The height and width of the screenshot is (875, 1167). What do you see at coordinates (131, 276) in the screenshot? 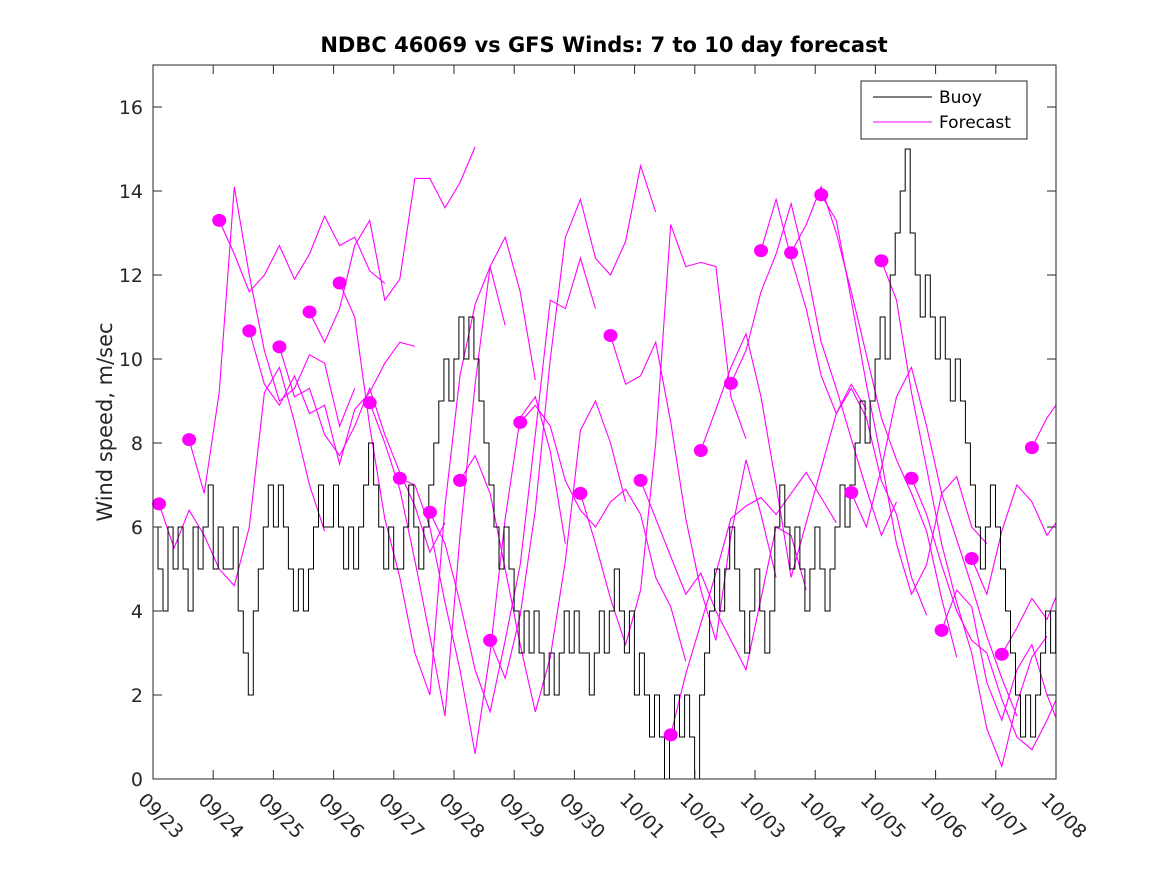
I see `y-tick-label: 12` at bounding box center [131, 276].